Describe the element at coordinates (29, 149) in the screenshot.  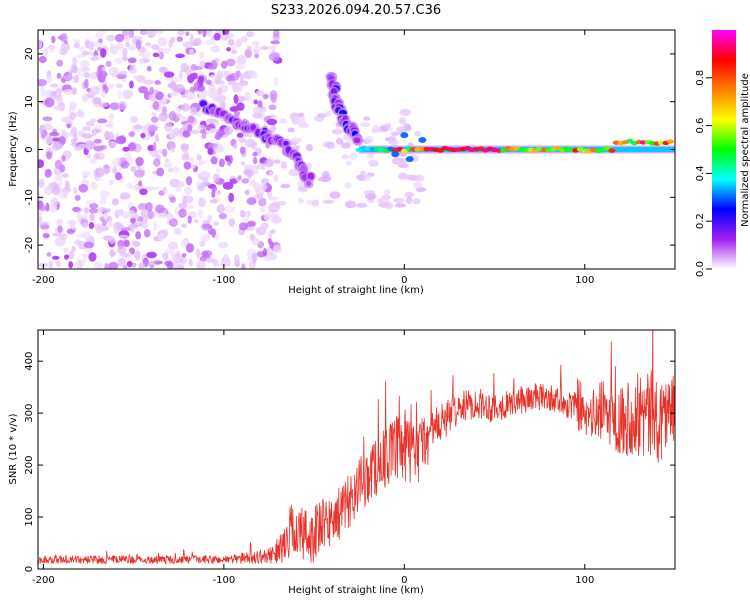
I see `spectrogram-y-tick-label: 0` at that location.